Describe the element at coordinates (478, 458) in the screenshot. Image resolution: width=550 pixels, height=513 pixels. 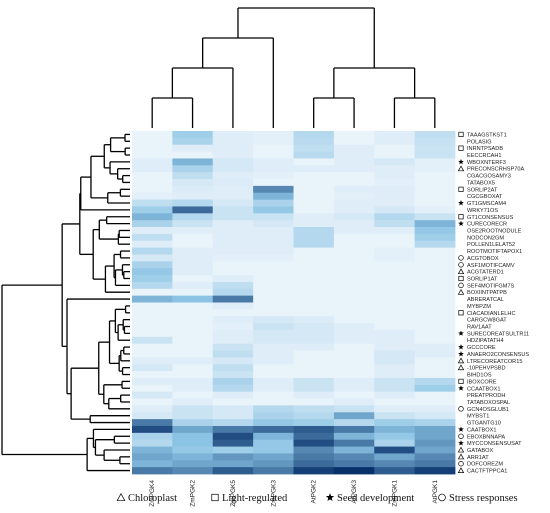
I see `row-label: ARR1AT` at that location.